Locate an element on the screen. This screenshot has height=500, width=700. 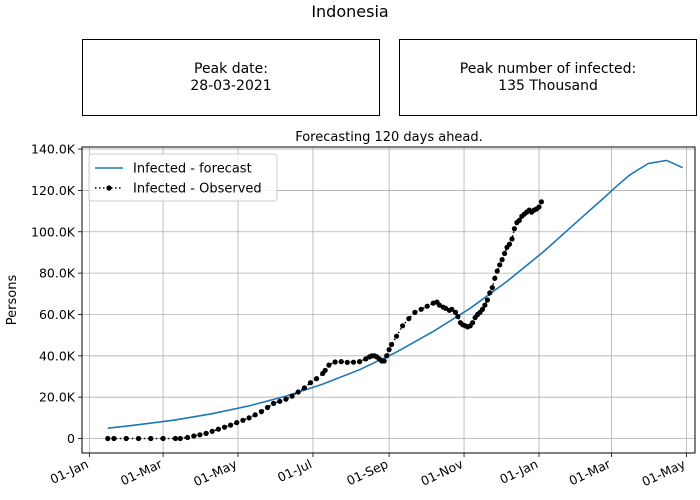
figure-title: Indonesia is located at coordinates (350, 11).